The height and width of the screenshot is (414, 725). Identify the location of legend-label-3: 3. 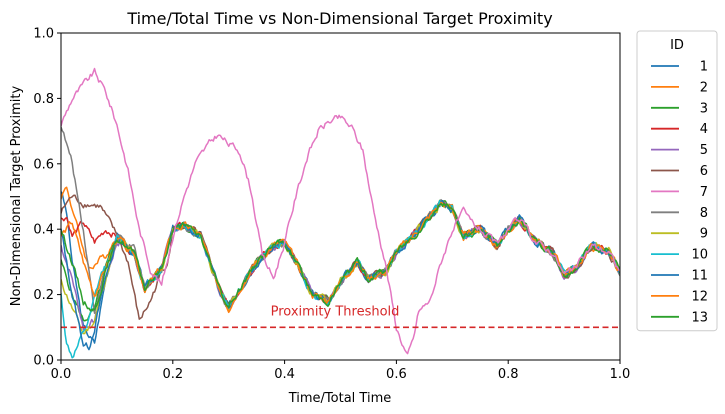
(704, 108).